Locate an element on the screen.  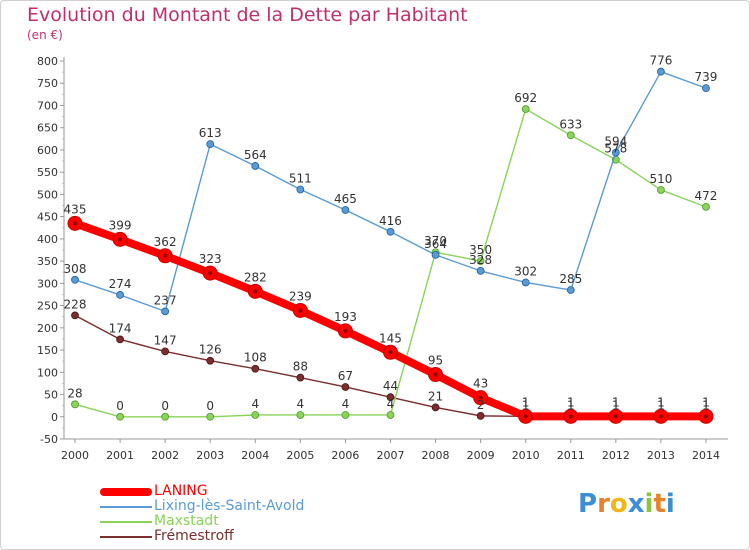
data-label: 364 is located at coordinates (435, 244).